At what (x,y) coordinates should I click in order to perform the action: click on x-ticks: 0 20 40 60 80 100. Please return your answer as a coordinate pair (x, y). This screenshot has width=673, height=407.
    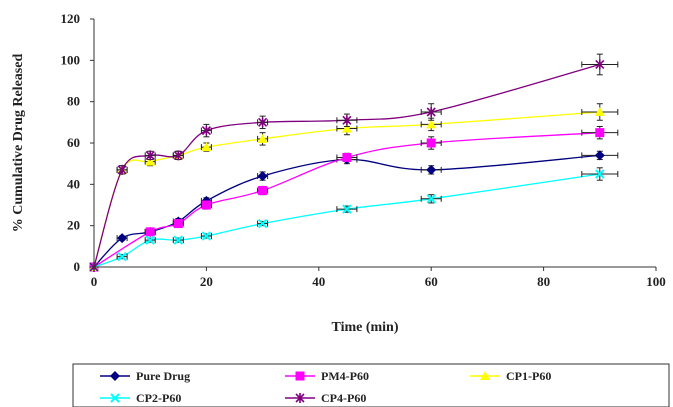
    Looking at the image, I should click on (378, 278).